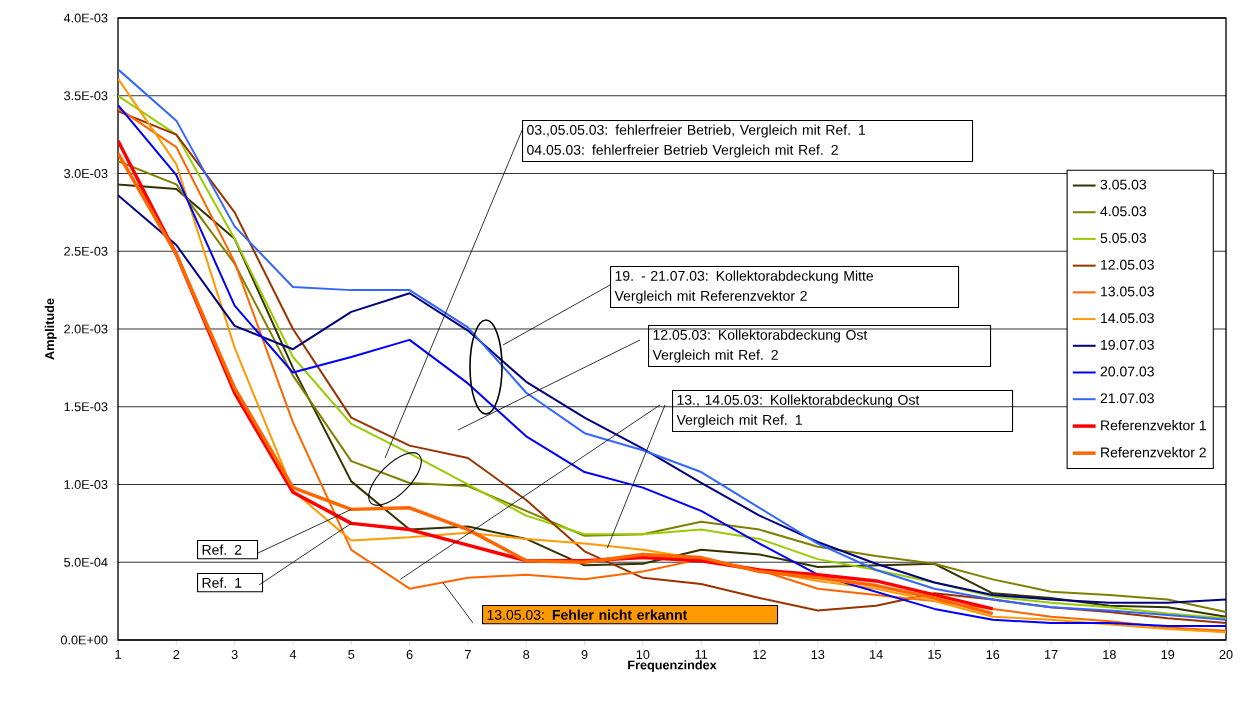  What do you see at coordinates (86, 96) in the screenshot?
I see `y-tick-label: 3.5E-03` at bounding box center [86, 96].